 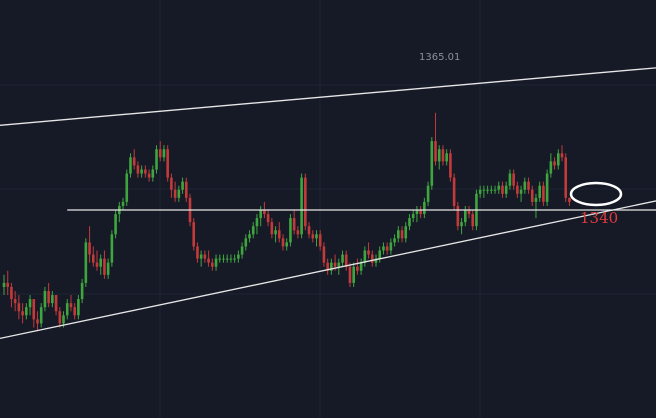 I want to click on level-price-label: 1340, so click(x=599, y=218).